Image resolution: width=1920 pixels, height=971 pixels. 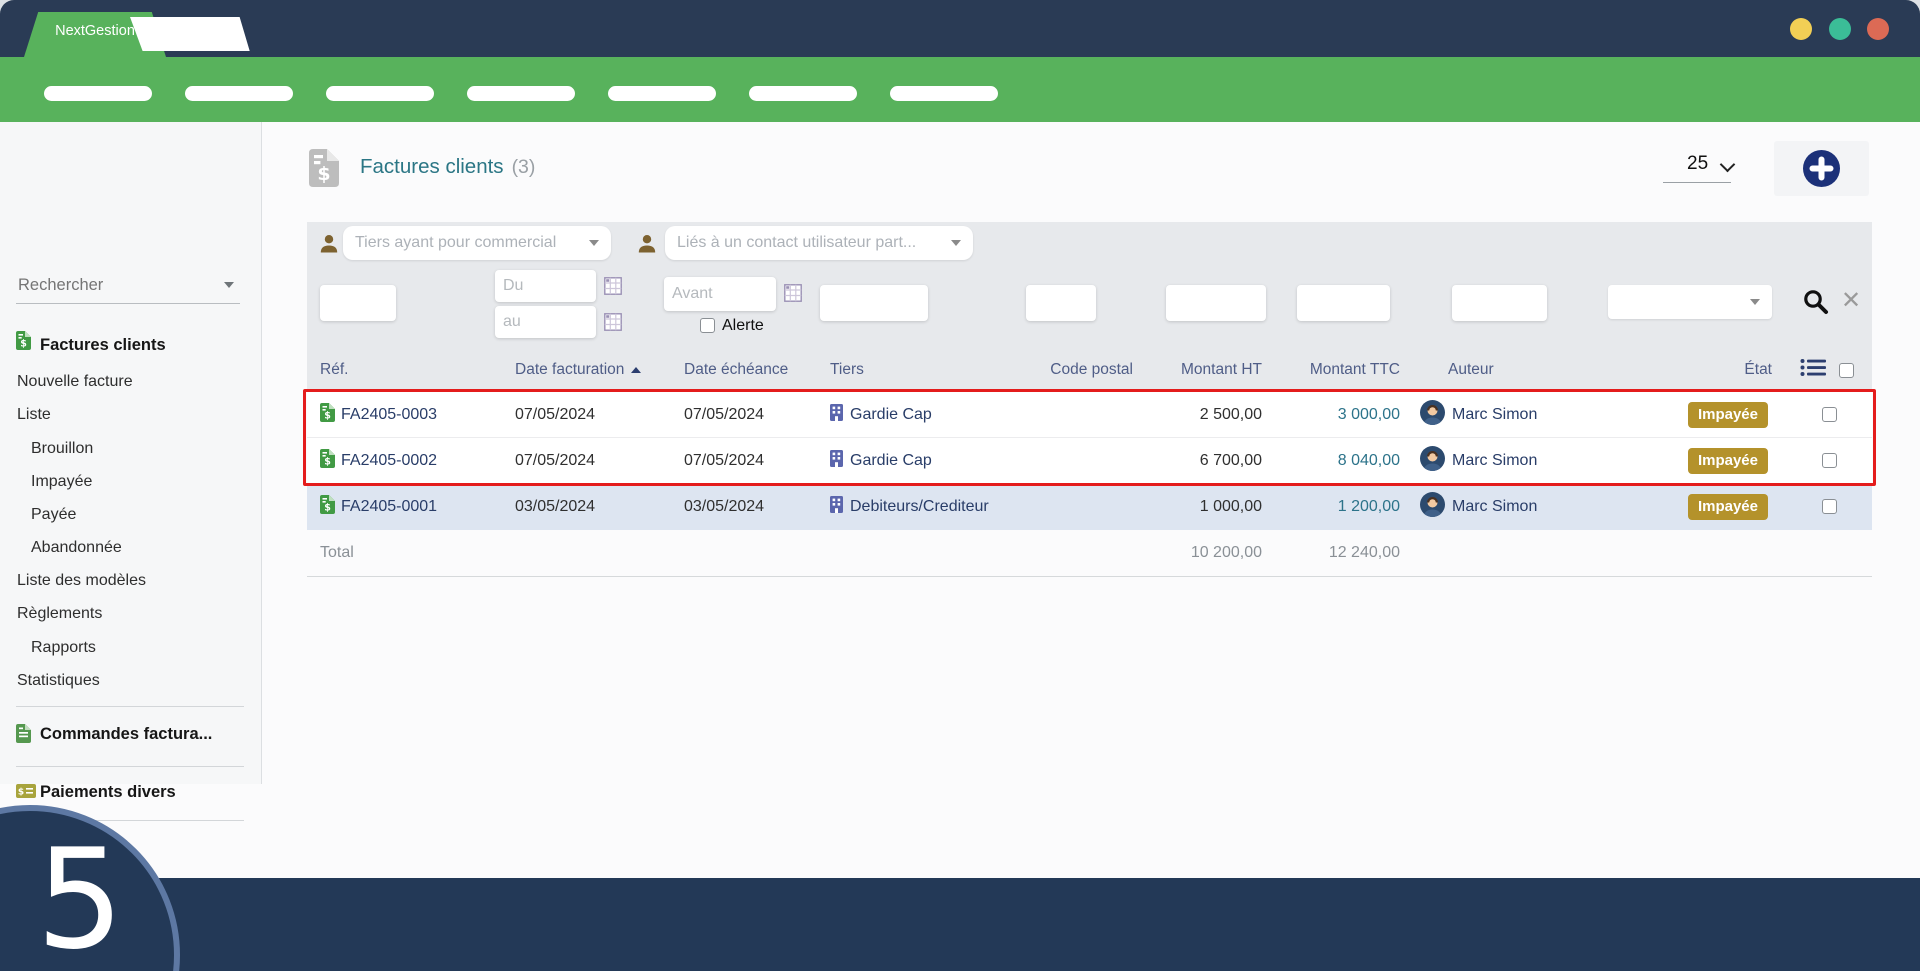 What do you see at coordinates (63, 647) in the screenshot?
I see `sidebar-item-rapports: Rapports` at bounding box center [63, 647].